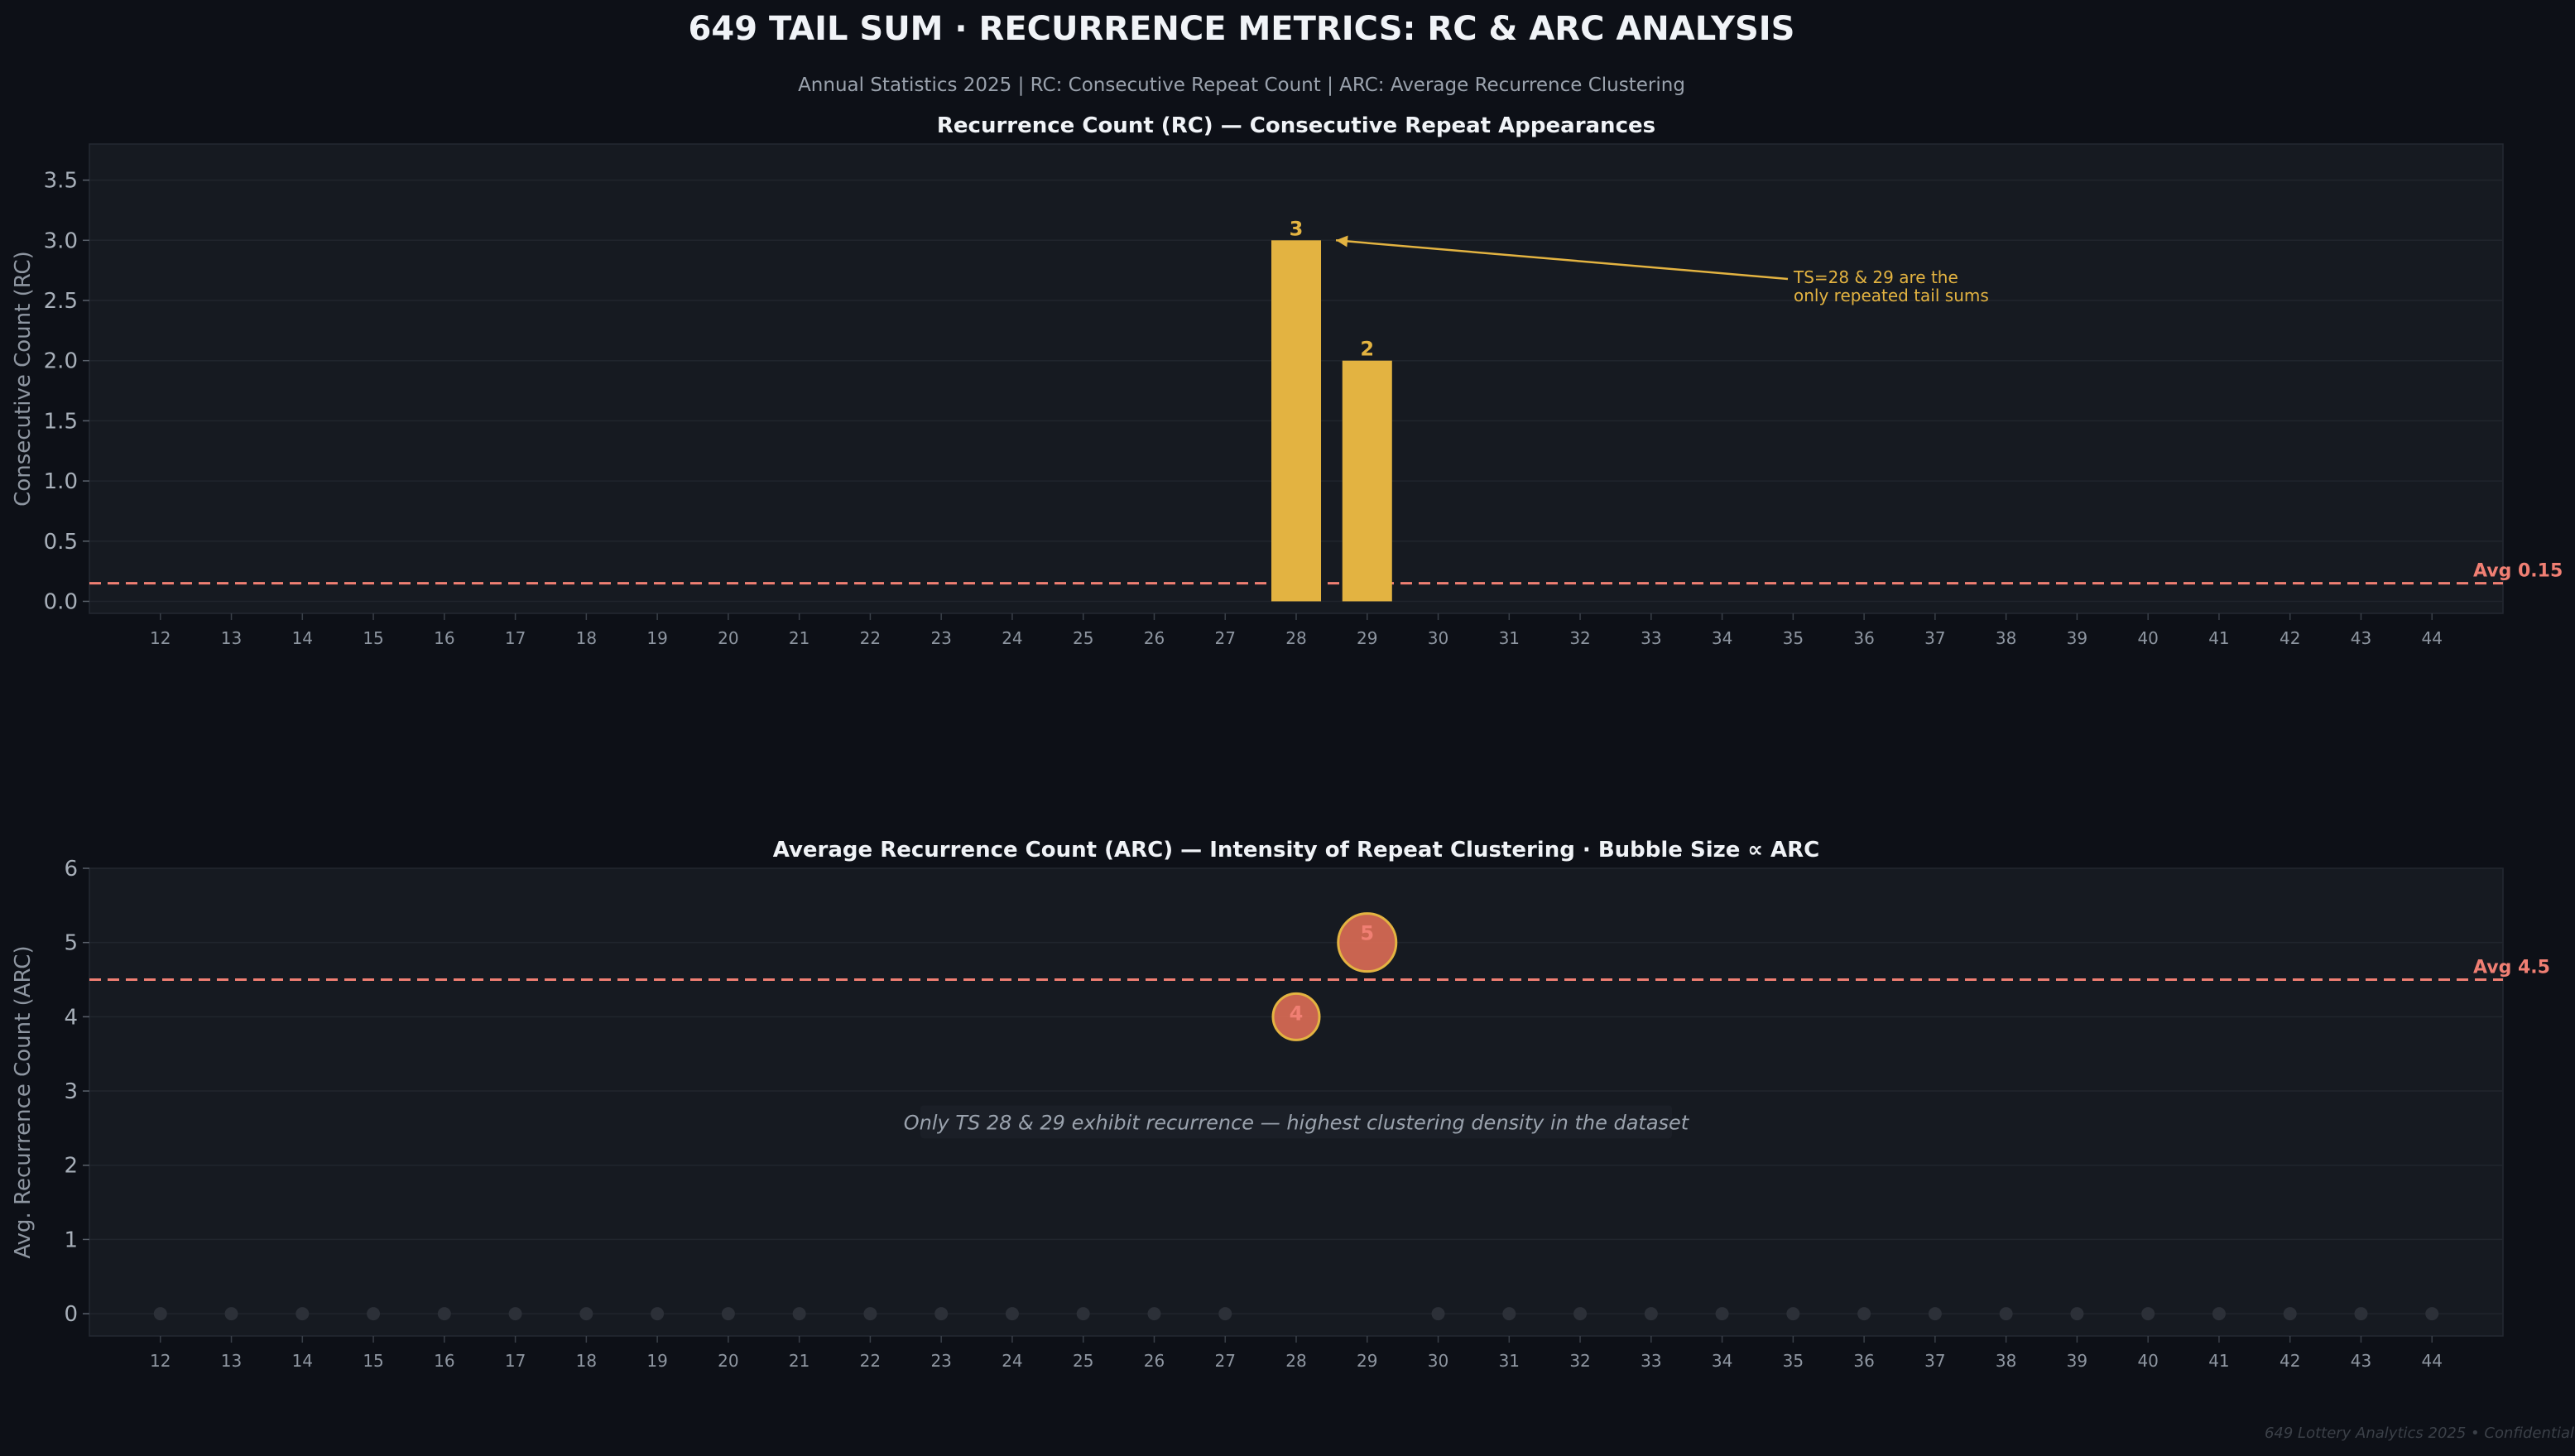 This screenshot has width=2575, height=1456. What do you see at coordinates (61, 421) in the screenshot?
I see `y-tick-label: 1.5` at bounding box center [61, 421].